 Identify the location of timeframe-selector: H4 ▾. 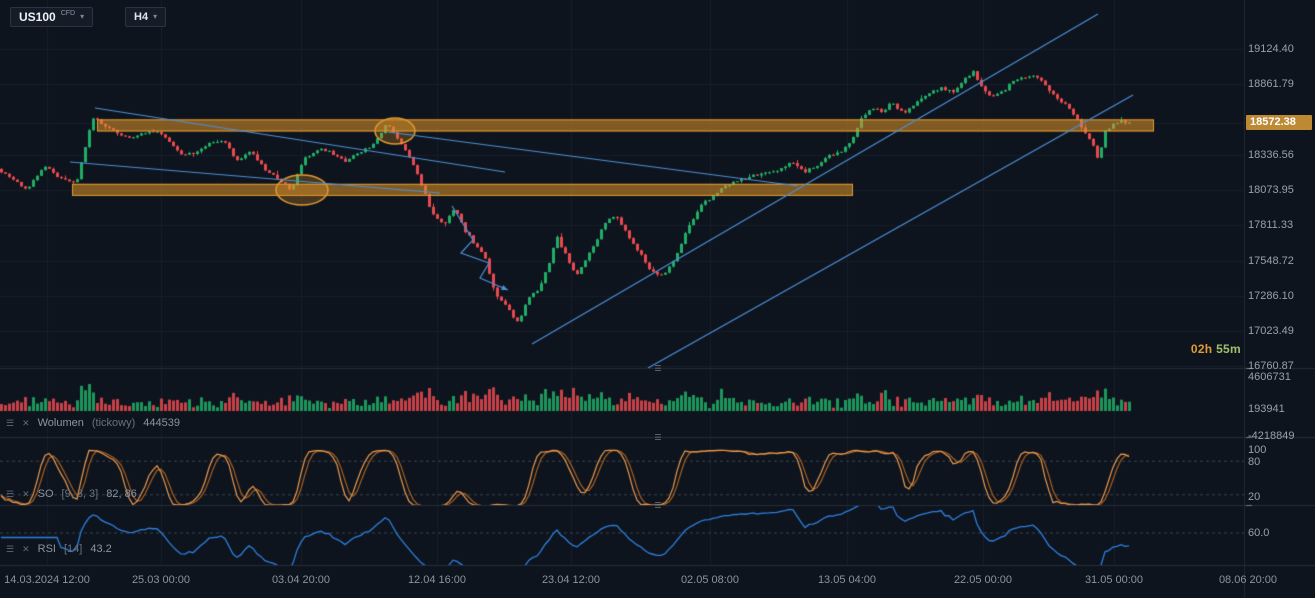
(146, 17).